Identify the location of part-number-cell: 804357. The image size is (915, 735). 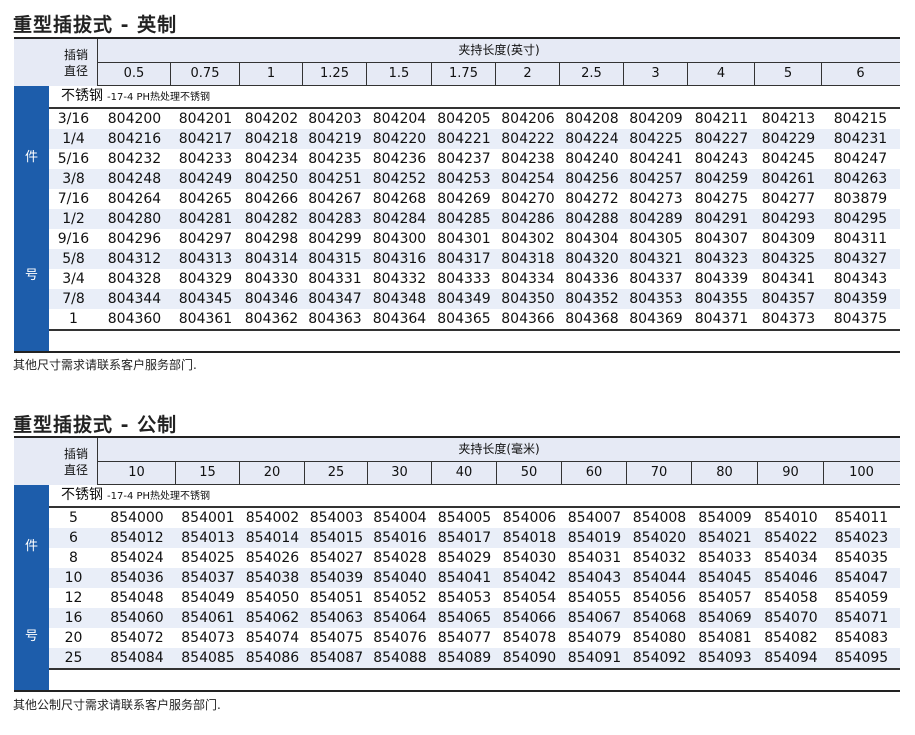
(788, 299).